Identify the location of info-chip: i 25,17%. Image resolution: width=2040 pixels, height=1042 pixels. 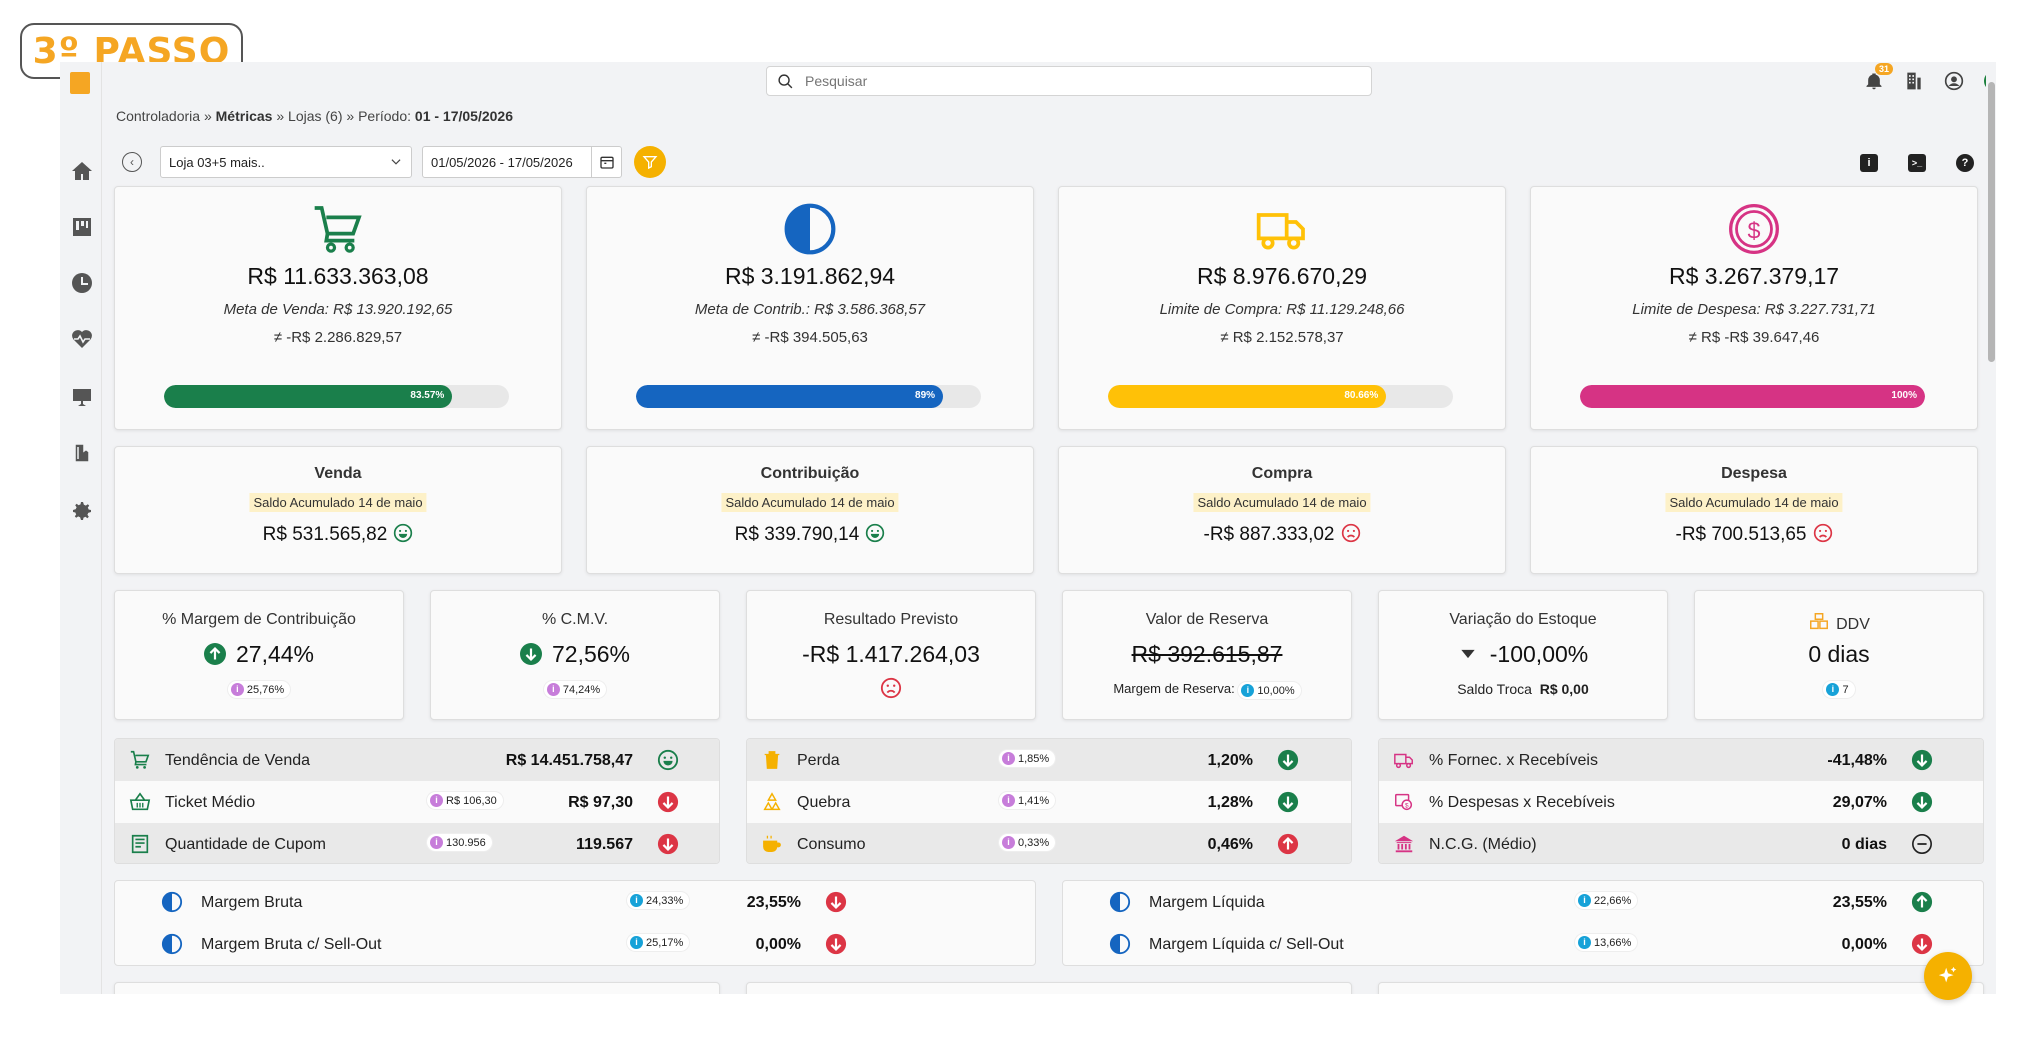
(658, 942).